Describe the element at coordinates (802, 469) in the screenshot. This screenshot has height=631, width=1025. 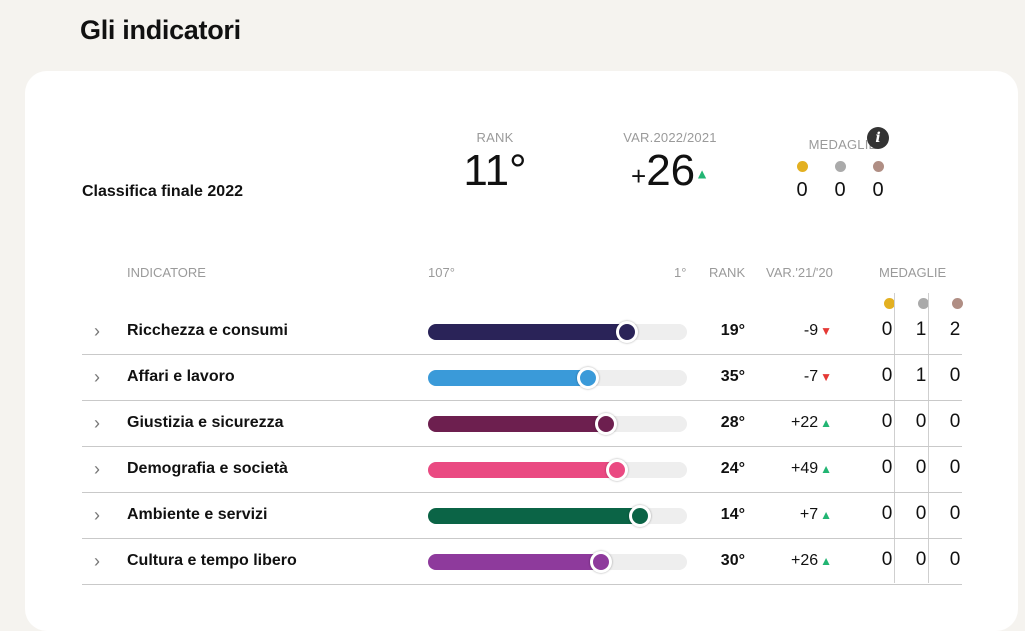
I see `indicator-variation: +49 ▲` at that location.